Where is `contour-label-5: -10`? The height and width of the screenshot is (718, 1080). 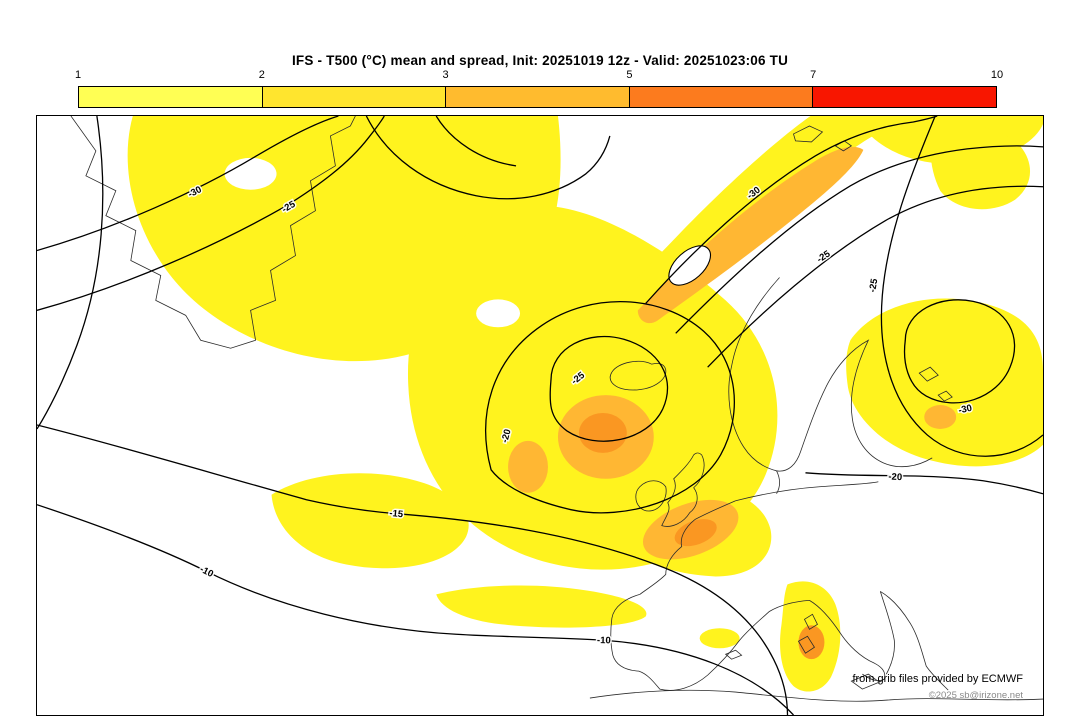 contour-label-5: -10 is located at coordinates (206, 572).